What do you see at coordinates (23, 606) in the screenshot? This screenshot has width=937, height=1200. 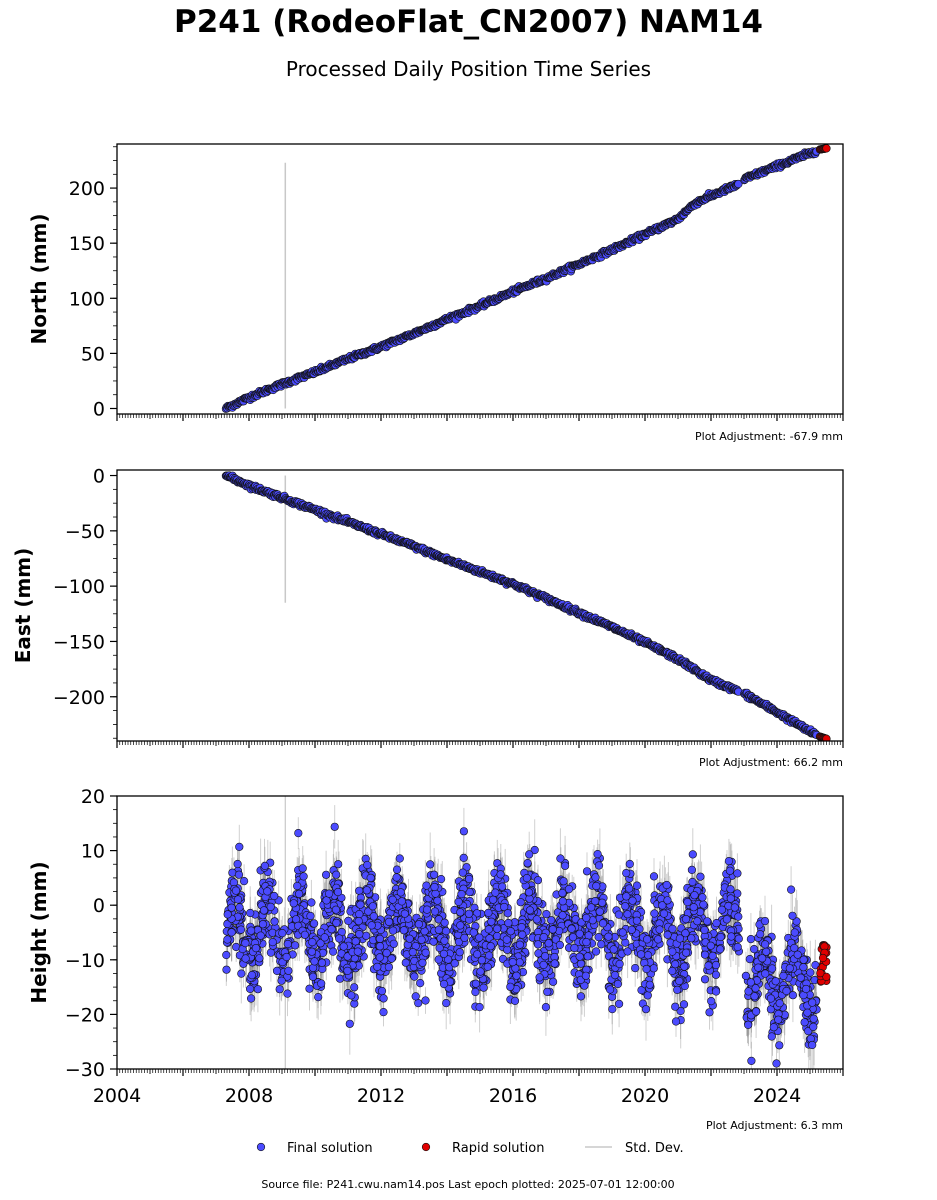 I see `y-axis-label: East (mm)` at bounding box center [23, 606].